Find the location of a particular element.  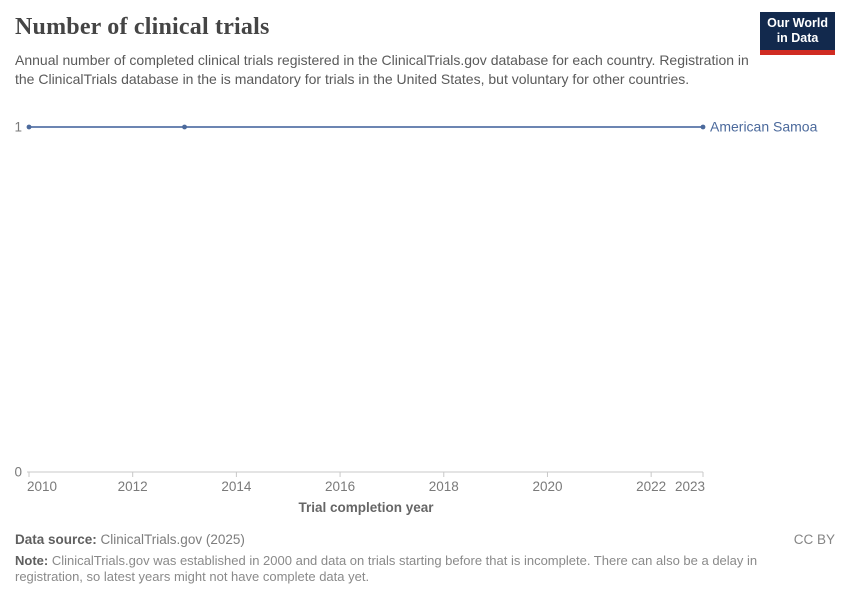

owid-logo-line1: Our World is located at coordinates (797, 23).